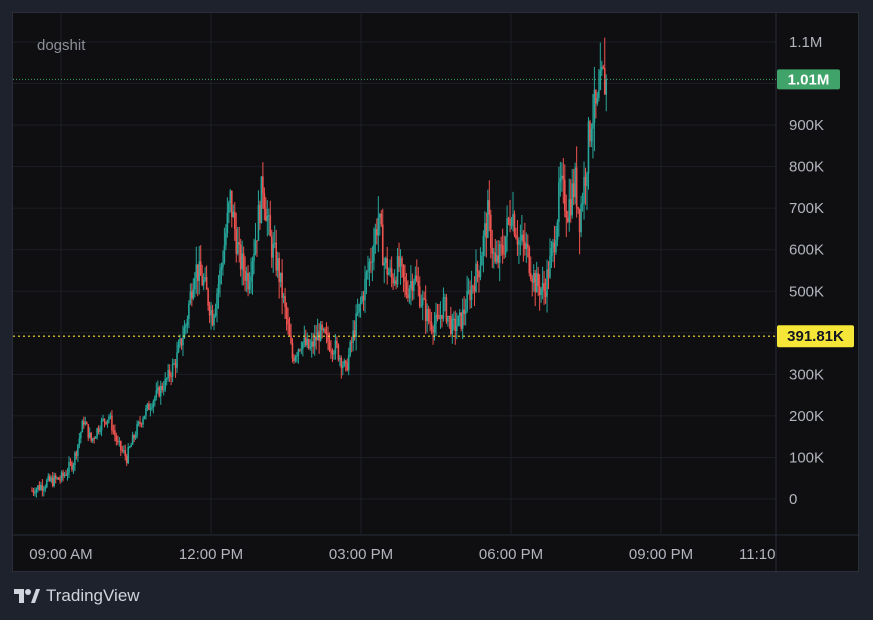  What do you see at coordinates (61, 45) in the screenshot?
I see `symbol-label: dogshit` at bounding box center [61, 45].